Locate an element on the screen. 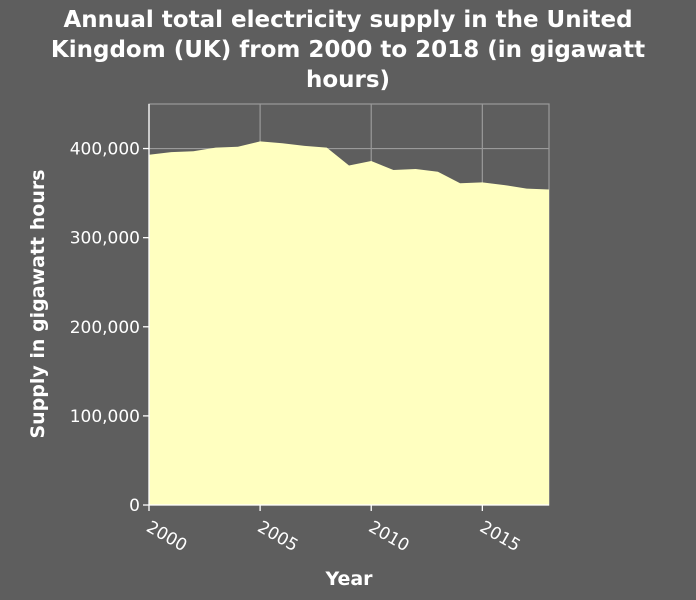  y-tick-label: 100,000 is located at coordinates (105, 417).